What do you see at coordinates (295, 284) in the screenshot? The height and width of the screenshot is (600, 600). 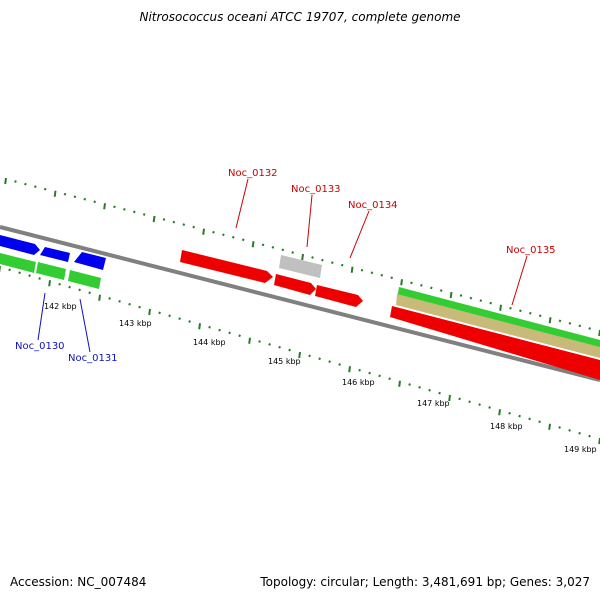 I see `red-cds-noc-0134a` at bounding box center [295, 284].